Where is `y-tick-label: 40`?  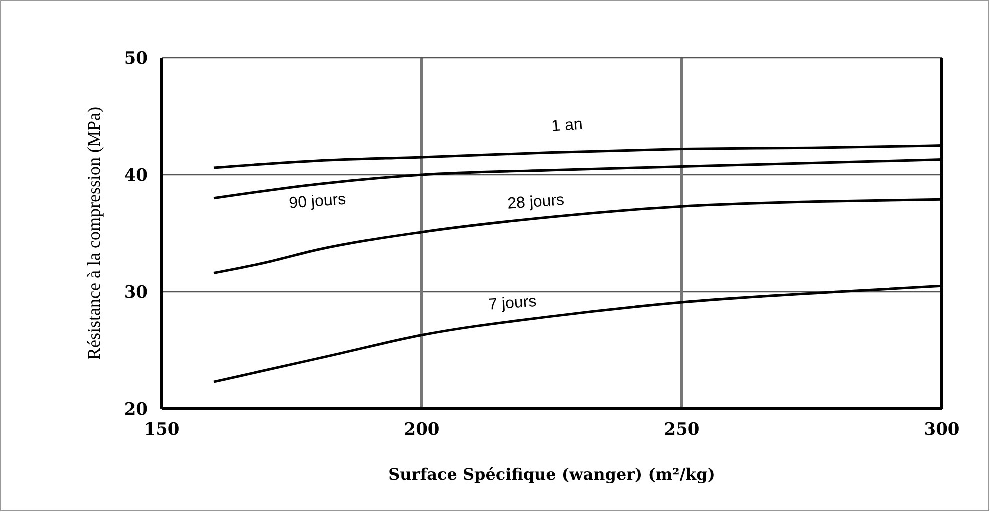
y-tick-label: 40 is located at coordinates (136, 176).